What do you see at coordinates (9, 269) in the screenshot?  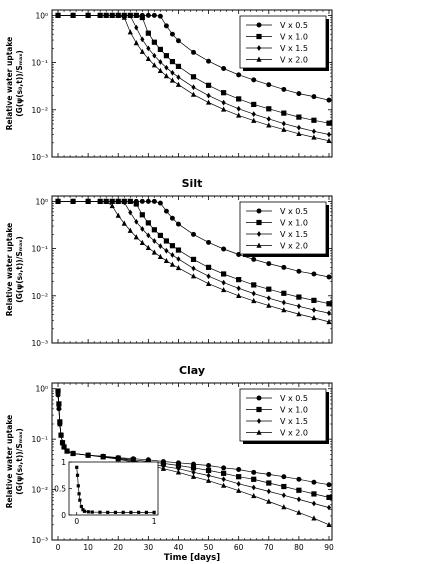 I see `y-axis-label: Relative water uptake` at bounding box center [9, 269].